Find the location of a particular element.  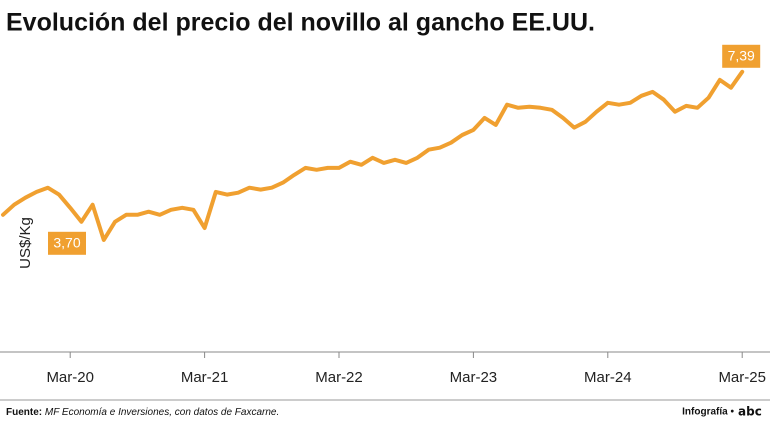

x-tick-label: Mar-24 is located at coordinates (608, 377).